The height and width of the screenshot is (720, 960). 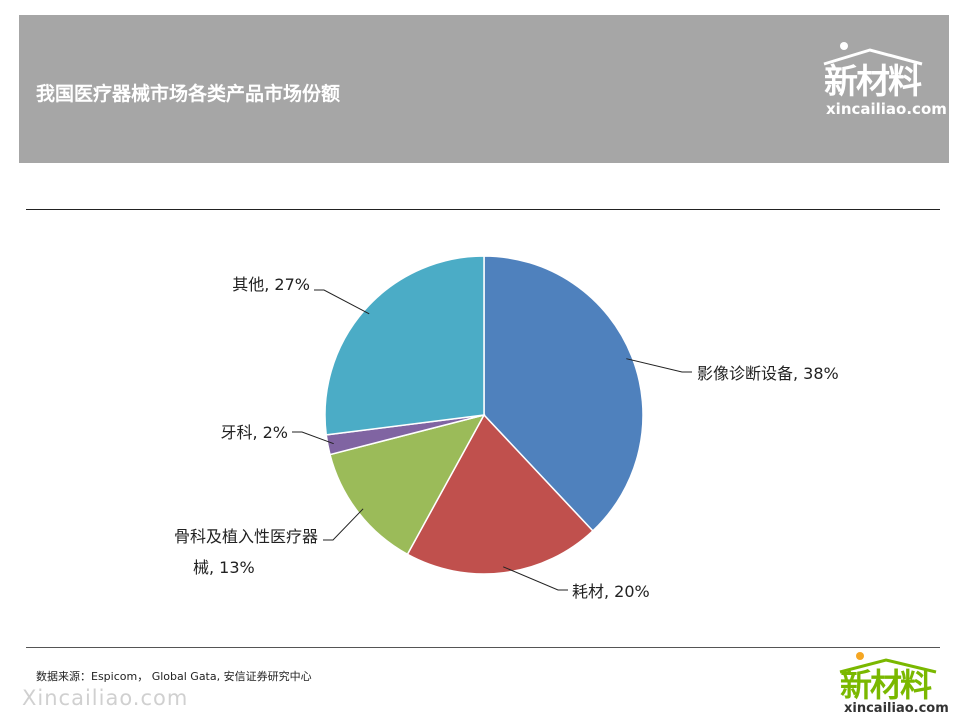 I want to click on label-imaging: 影像诊断设备, 38%, so click(x=768, y=373).